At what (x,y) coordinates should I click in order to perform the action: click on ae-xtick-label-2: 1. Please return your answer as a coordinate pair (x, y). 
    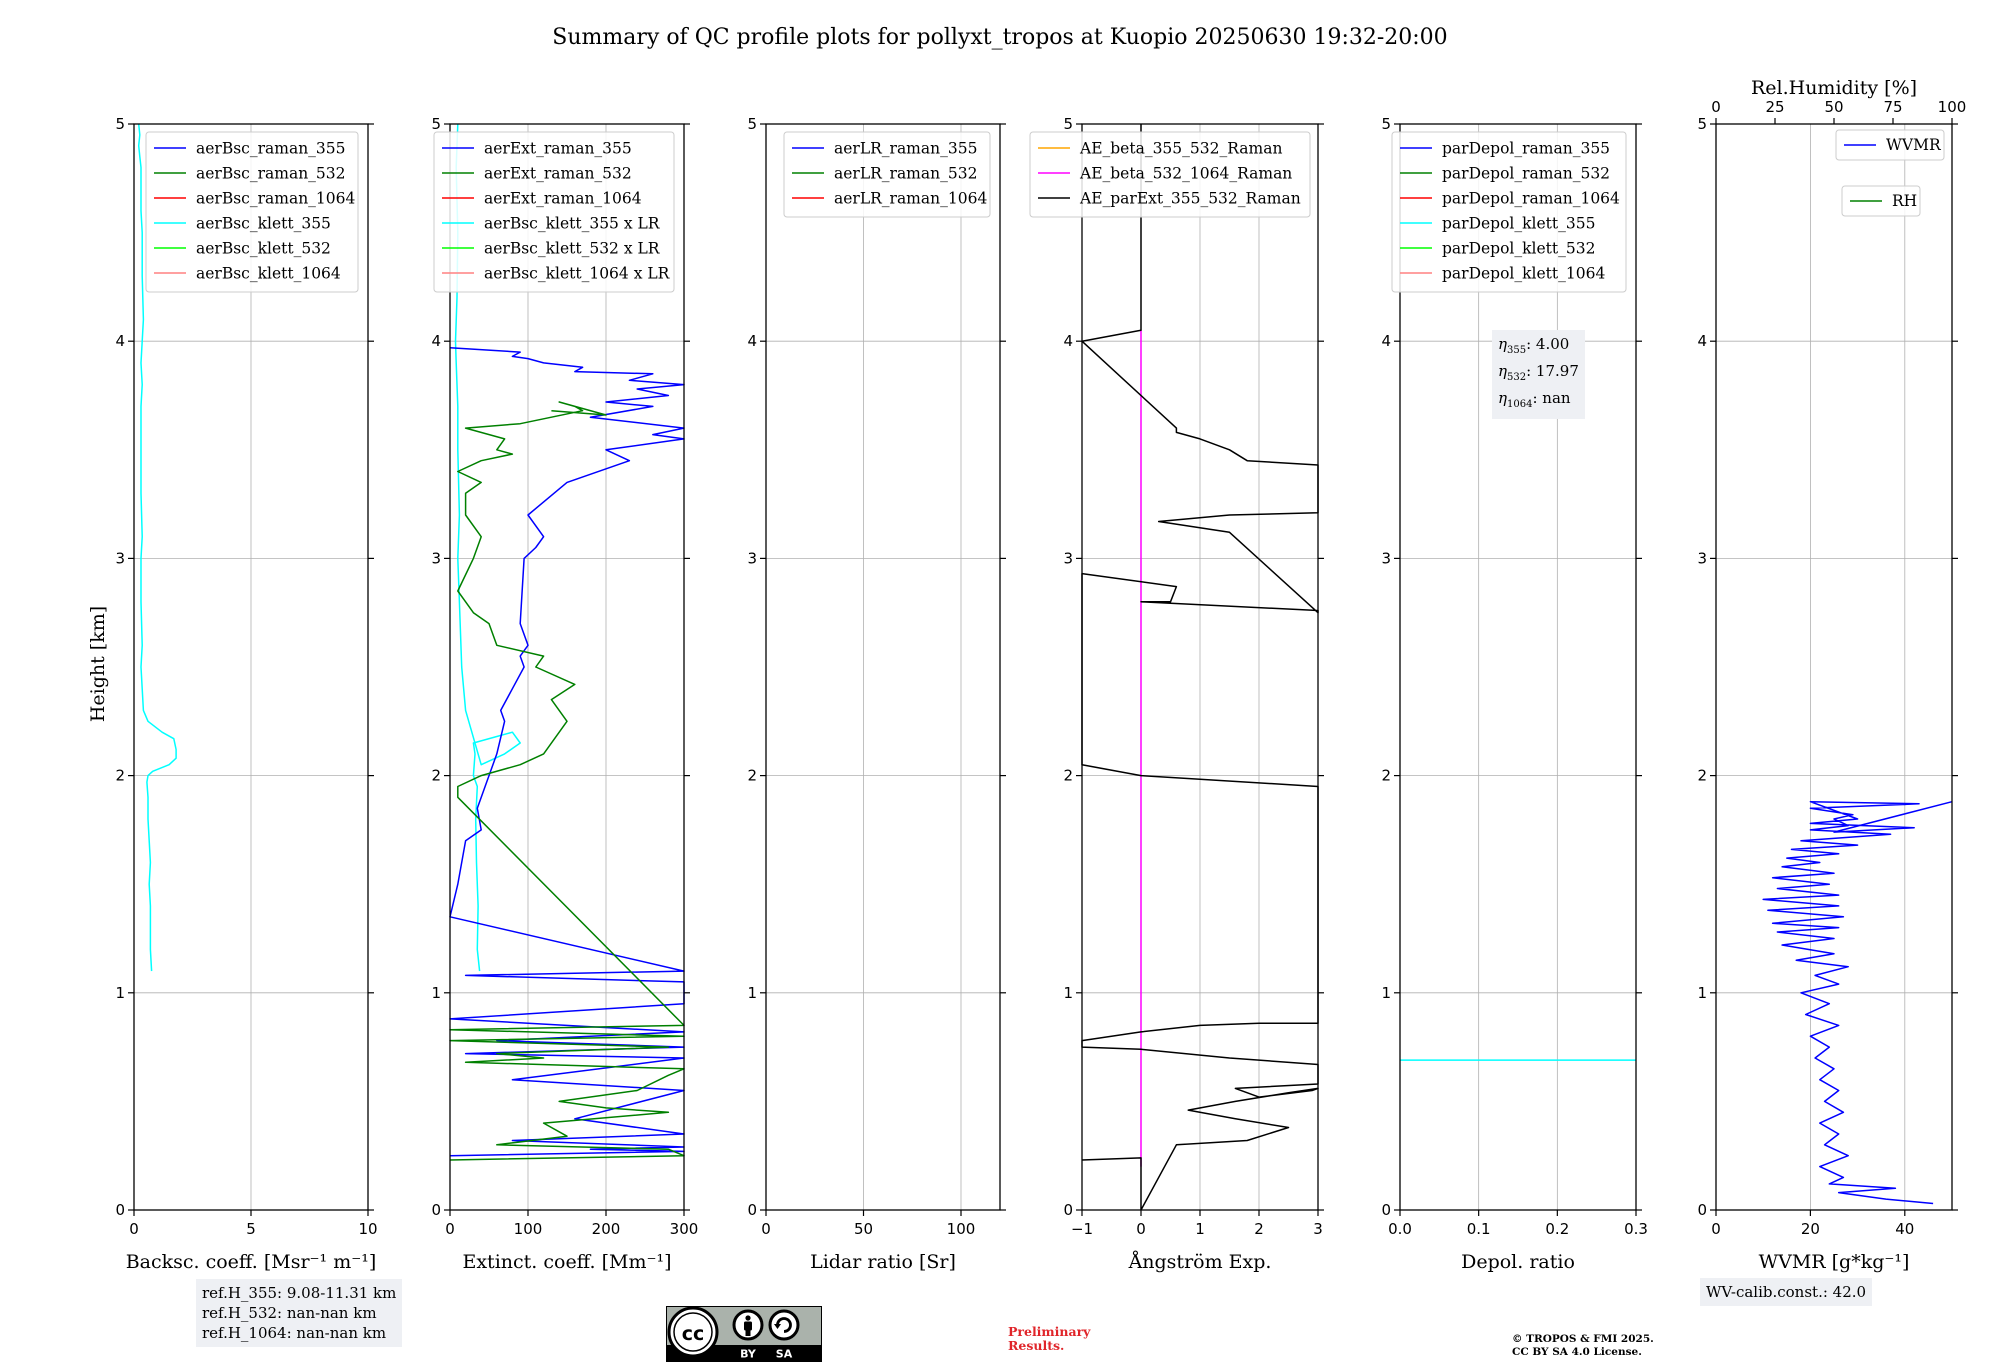
    Looking at the image, I should click on (1200, 1229).